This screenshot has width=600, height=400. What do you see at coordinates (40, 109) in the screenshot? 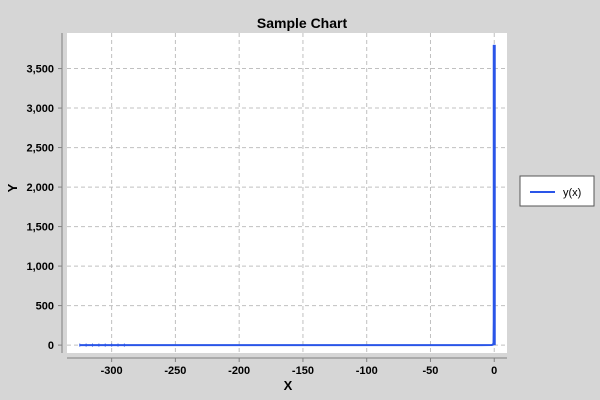
I see `y-tick-label: 3,000` at bounding box center [40, 109].